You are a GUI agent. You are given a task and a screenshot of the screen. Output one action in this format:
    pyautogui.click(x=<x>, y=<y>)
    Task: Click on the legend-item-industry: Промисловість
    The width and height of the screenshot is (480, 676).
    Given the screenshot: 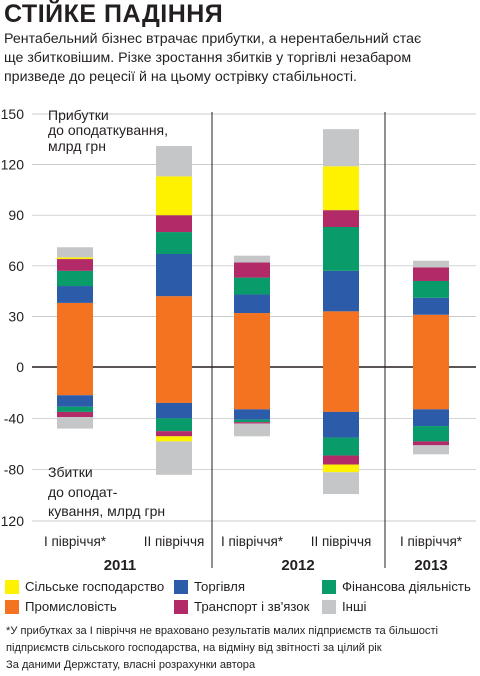 What is the action you would take?
    pyautogui.click(x=61, y=606)
    